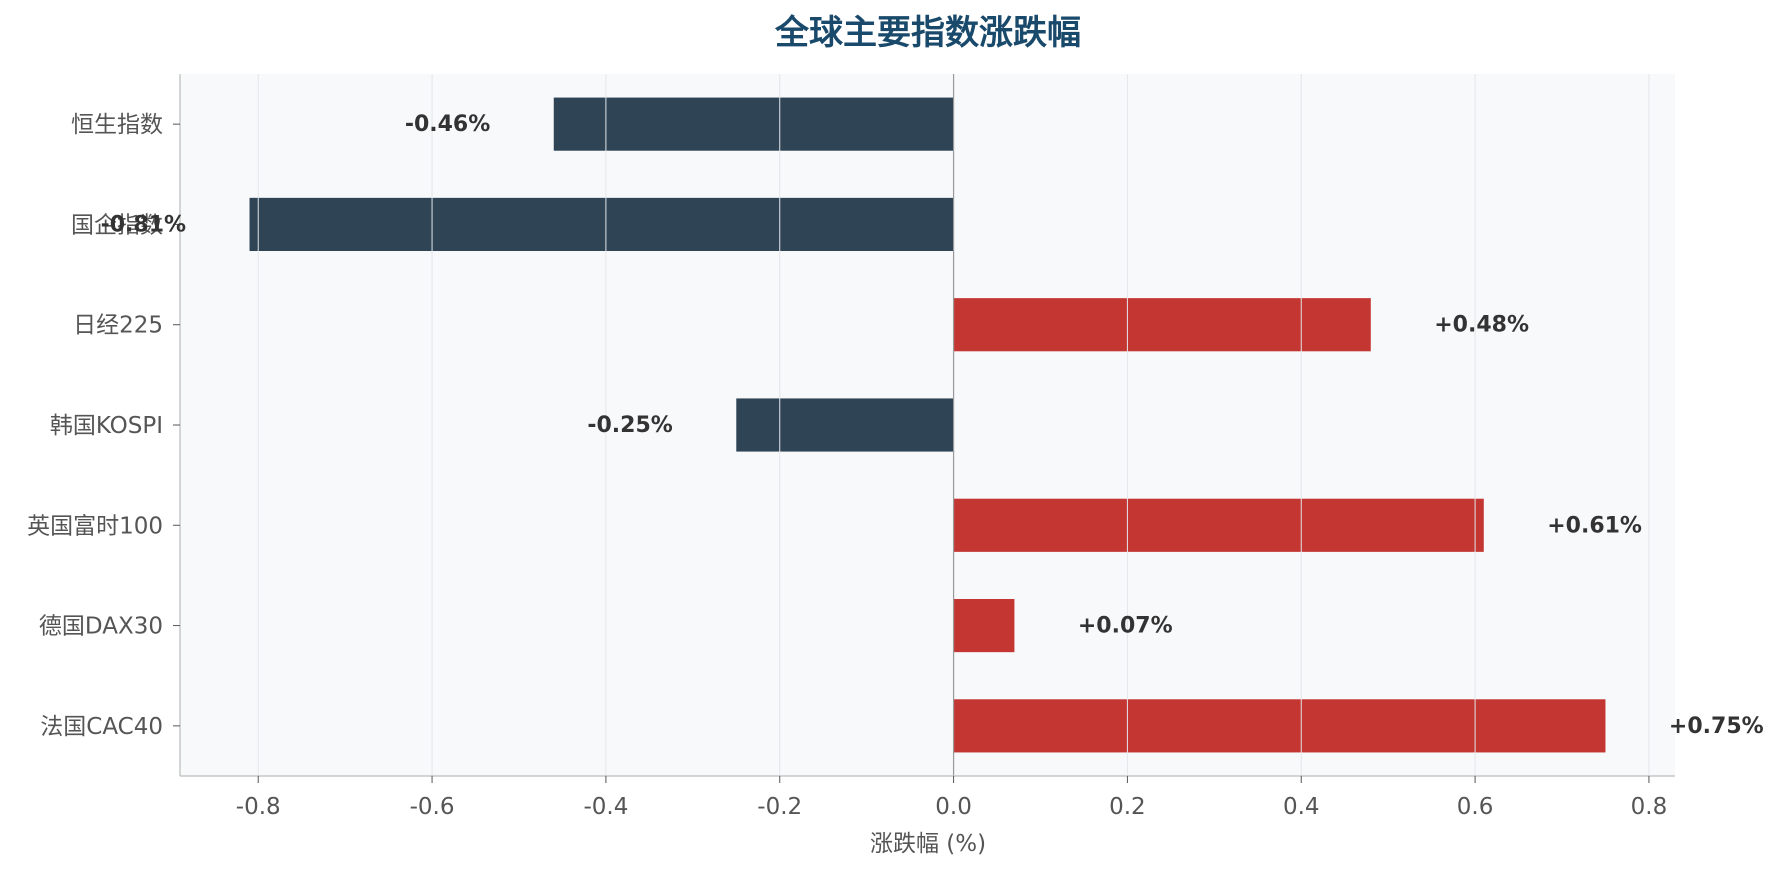  What do you see at coordinates (117, 125) in the screenshot?
I see `y-tick-label: 恒生指数` at bounding box center [117, 125].